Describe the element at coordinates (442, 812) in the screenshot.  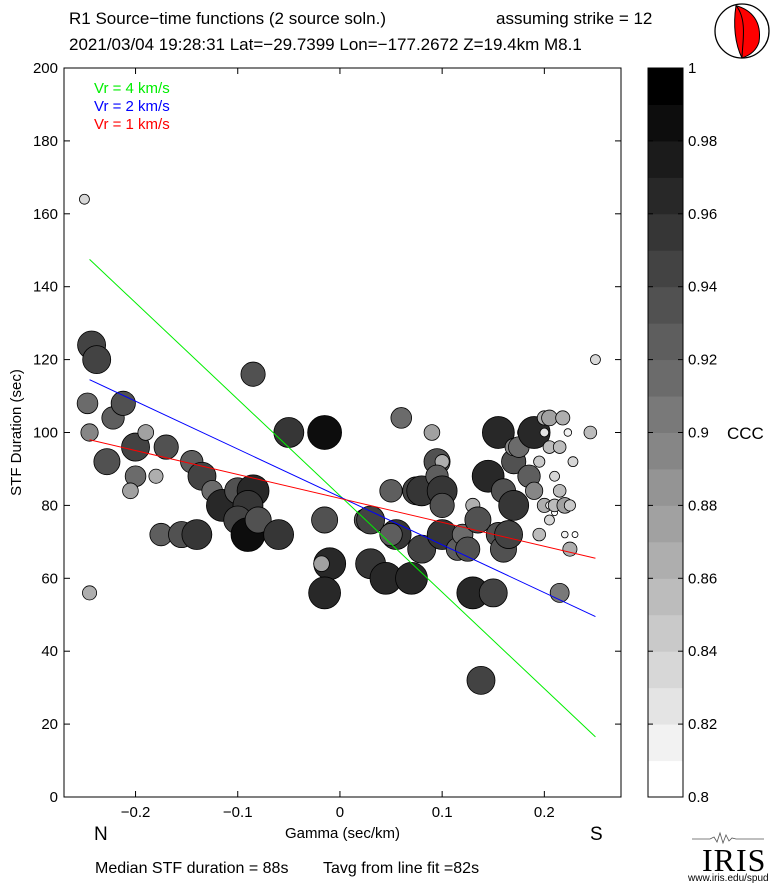
I see `x-tick-label: 0.1` at that location.